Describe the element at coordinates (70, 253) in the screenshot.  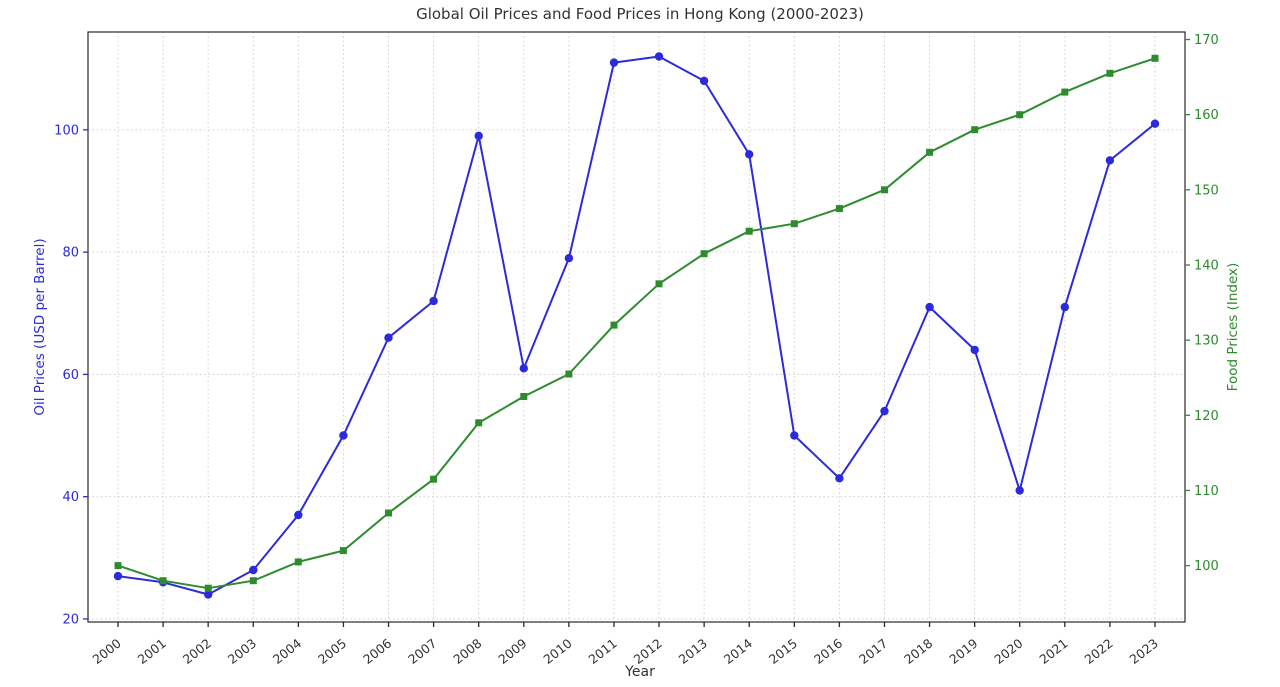
I see `svg-text: 80` at that location.